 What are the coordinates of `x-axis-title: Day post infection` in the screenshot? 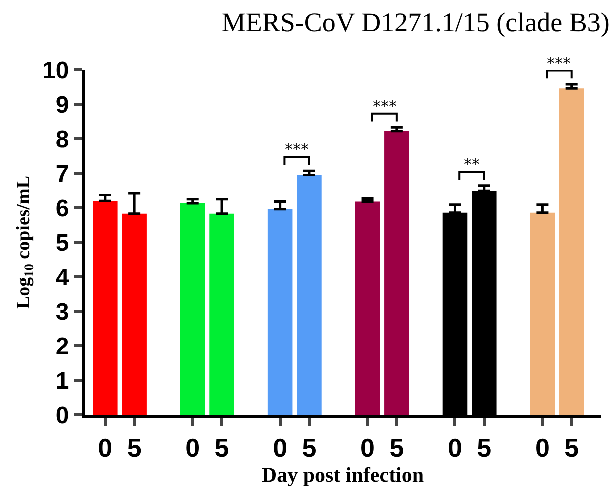 It's located at (343, 475).